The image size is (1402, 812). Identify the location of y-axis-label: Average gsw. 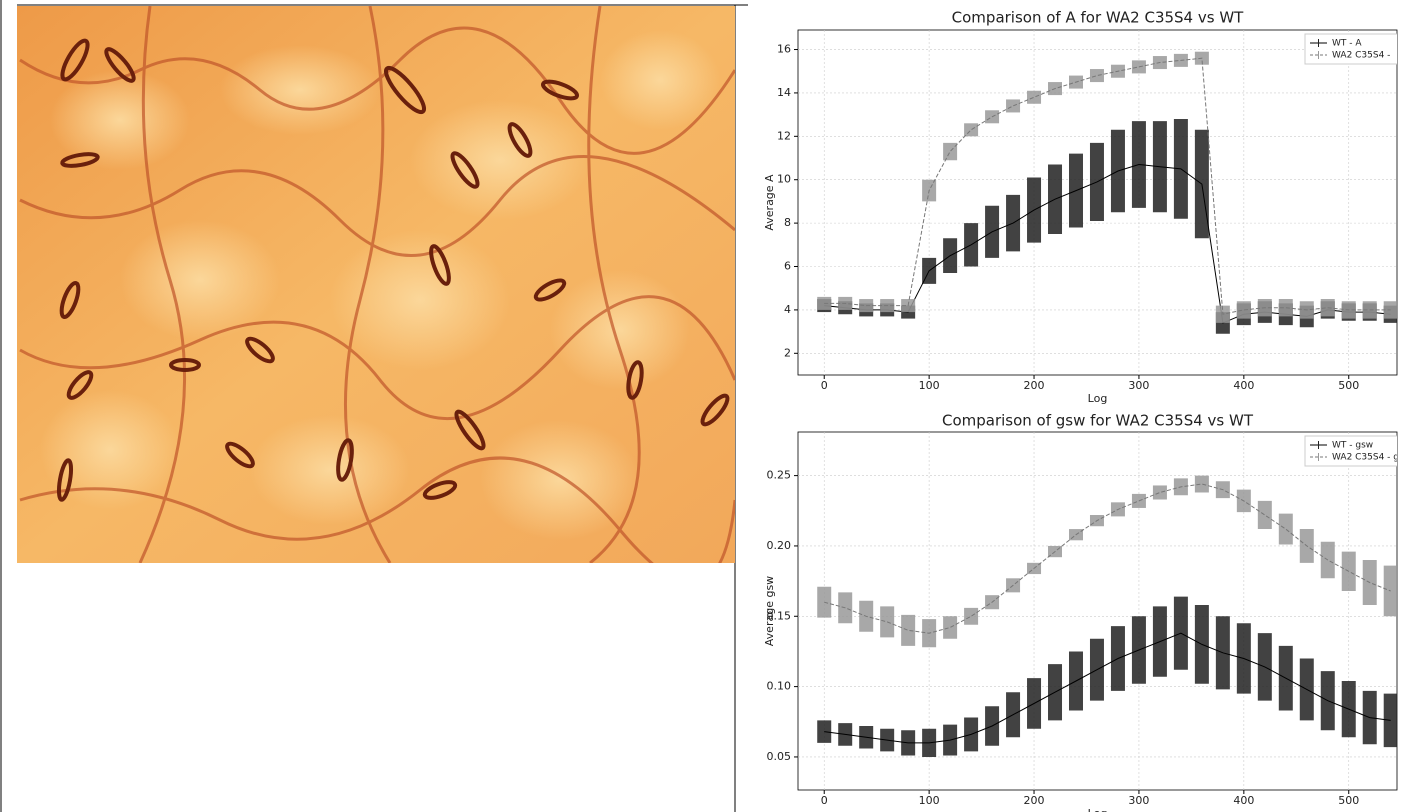
(769, 611).